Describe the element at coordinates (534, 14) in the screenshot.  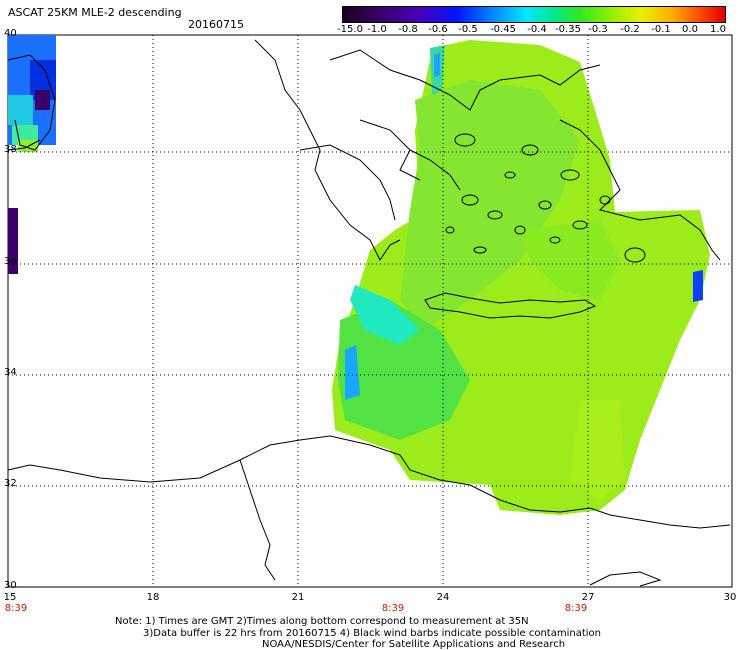
I see `color-scale-bar` at that location.